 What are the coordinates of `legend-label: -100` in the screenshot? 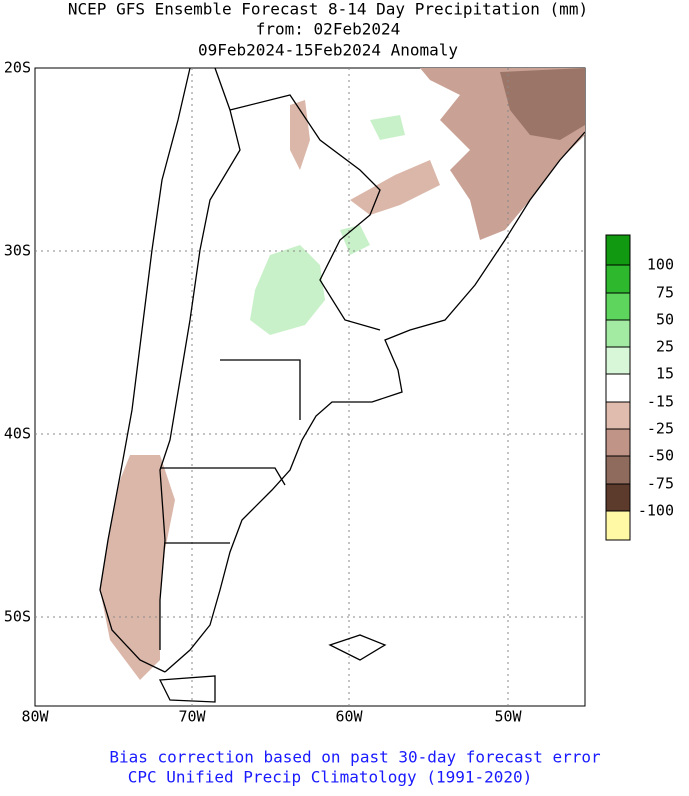 It's located at (656, 511).